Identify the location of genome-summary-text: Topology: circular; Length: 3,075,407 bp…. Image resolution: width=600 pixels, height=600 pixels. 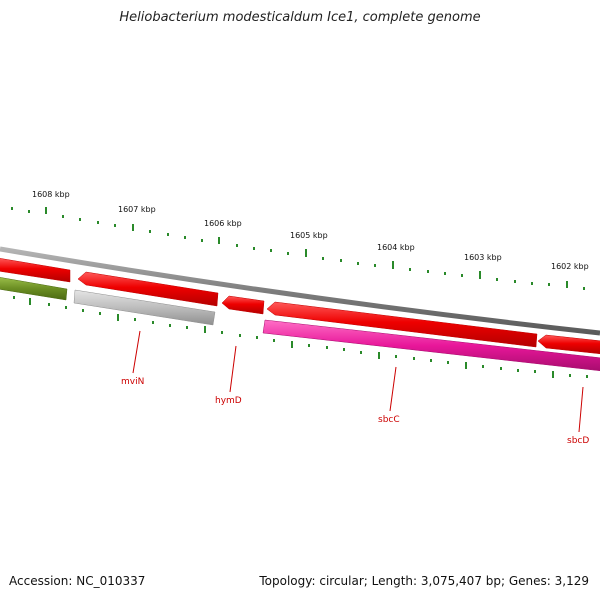
(424, 581).